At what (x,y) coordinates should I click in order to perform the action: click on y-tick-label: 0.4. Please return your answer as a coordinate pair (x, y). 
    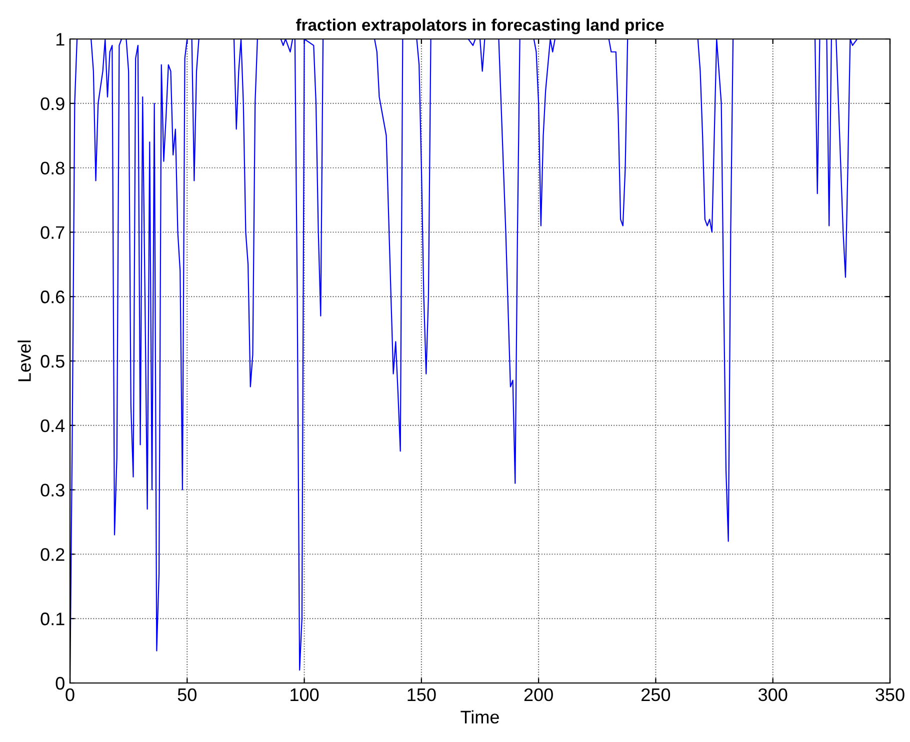
    Looking at the image, I should click on (52, 425).